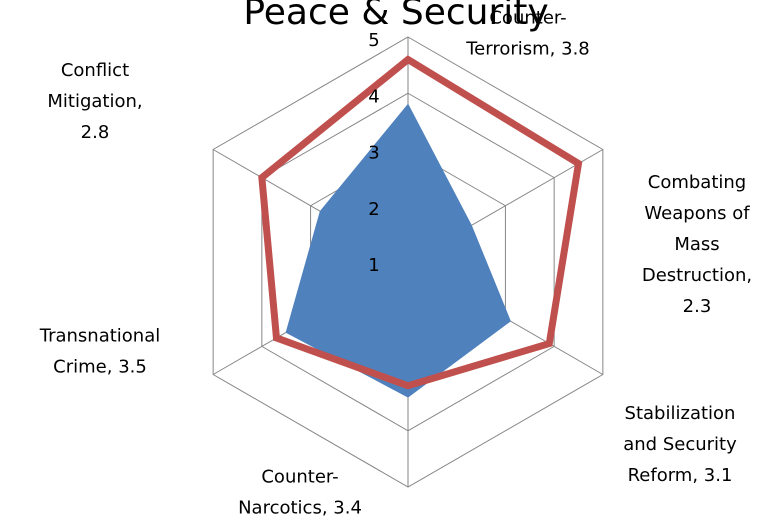  I want to click on category-label: Combating Weapons of Mass Destruction, 2.3, so click(697, 244).